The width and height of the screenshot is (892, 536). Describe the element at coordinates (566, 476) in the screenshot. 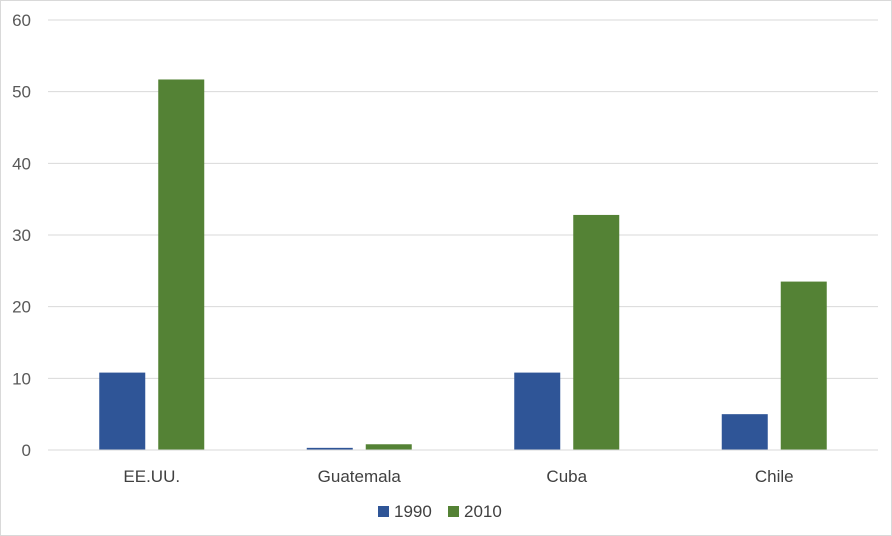

I see `x-category-label: Cuba` at that location.